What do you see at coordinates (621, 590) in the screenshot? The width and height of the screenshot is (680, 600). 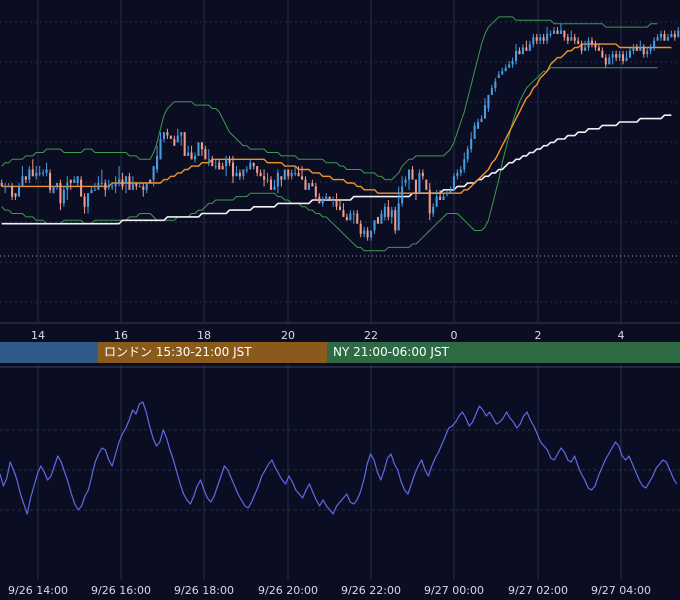 I see `osc-x-tick-label: 9/27 04:00` at bounding box center [621, 590].